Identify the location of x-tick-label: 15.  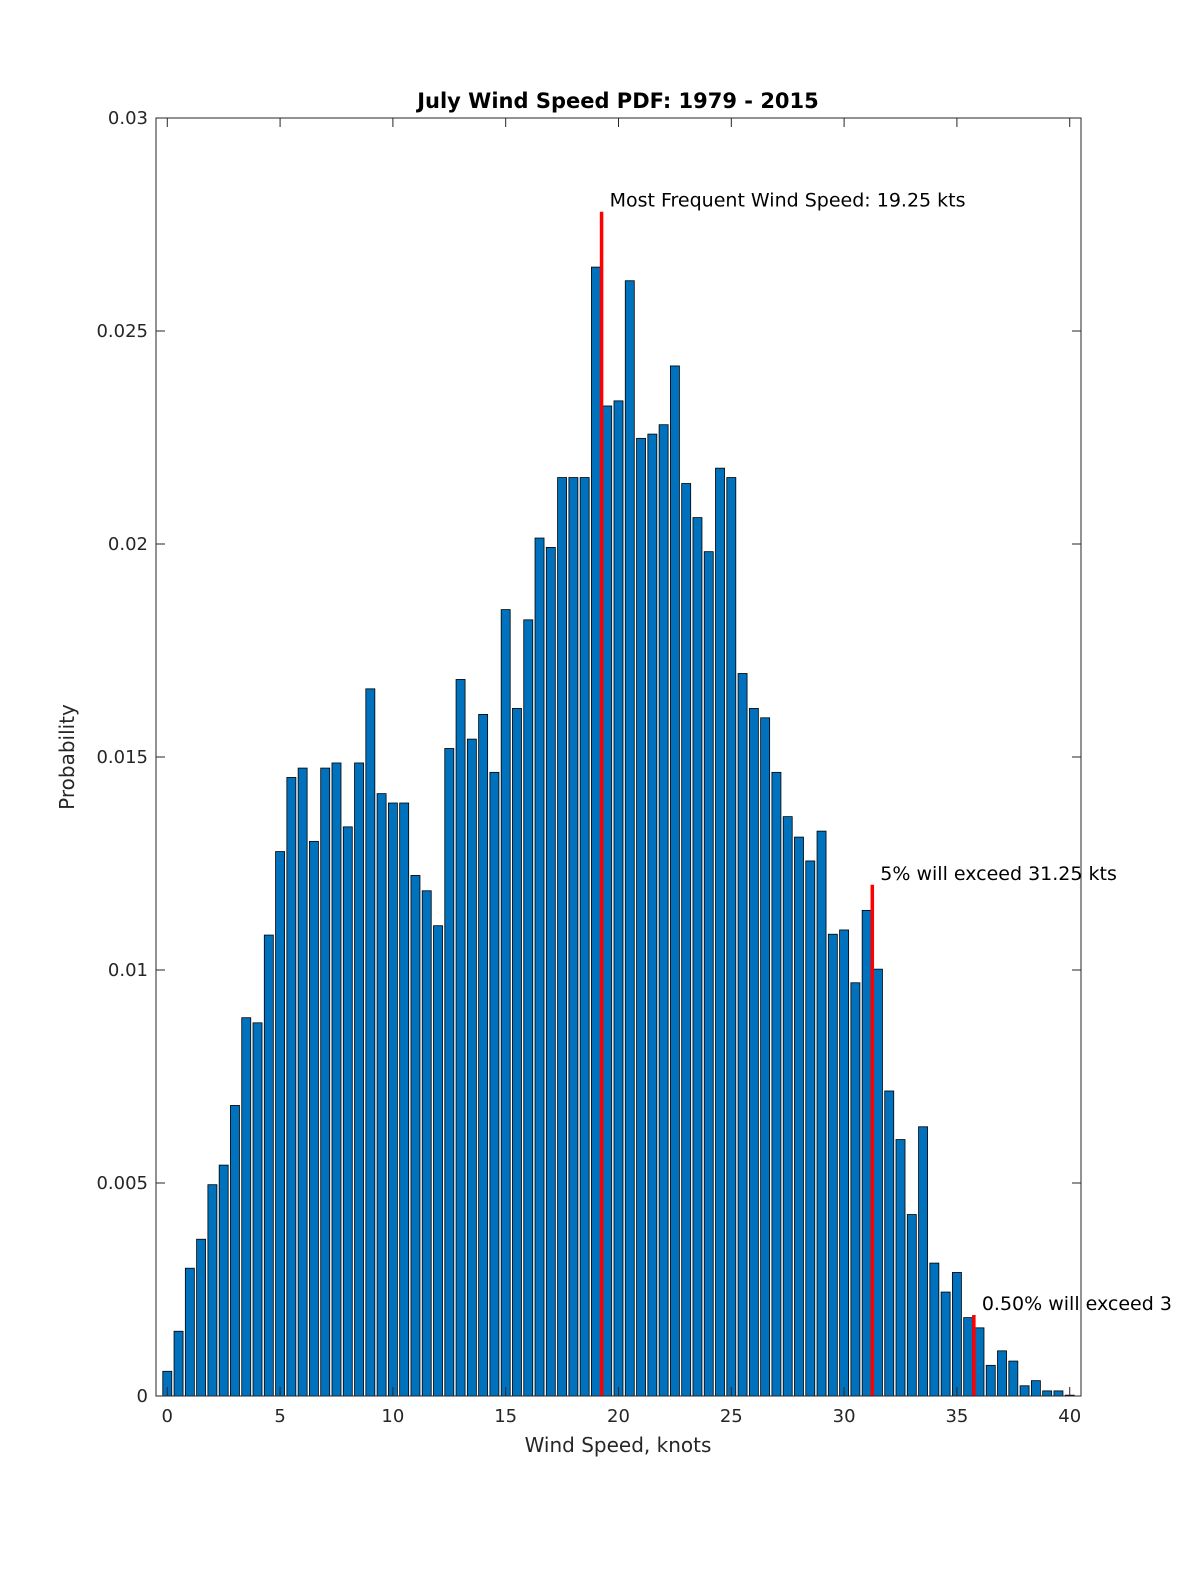
(505, 1416).